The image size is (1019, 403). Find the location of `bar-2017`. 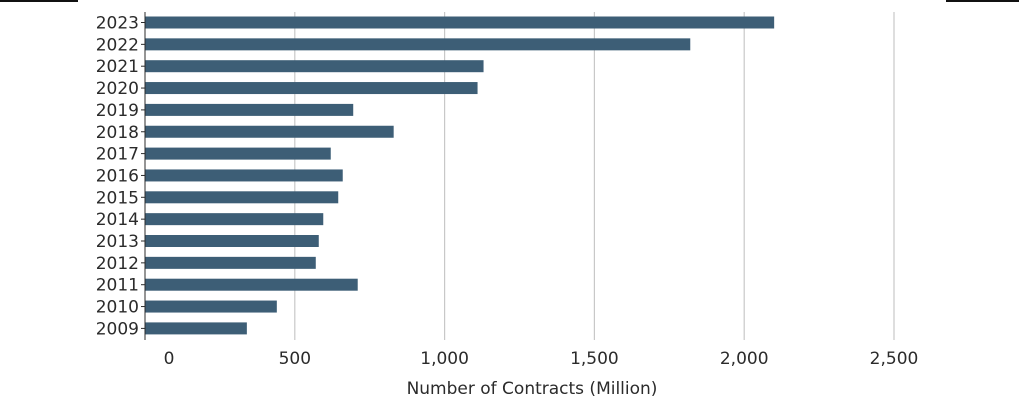

bar-2017 is located at coordinates (238, 153).